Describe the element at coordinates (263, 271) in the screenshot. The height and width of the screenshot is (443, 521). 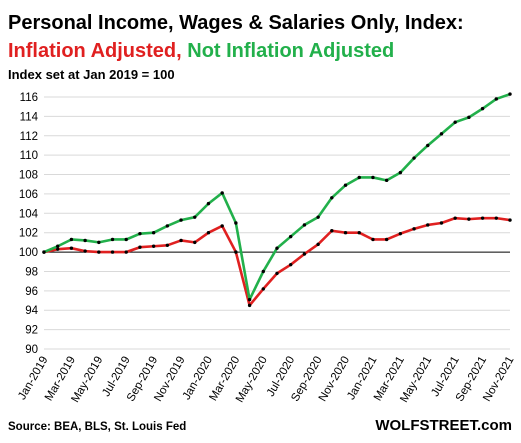
I see `data-point-not-inflation-adjusted-May-2020` at that location.